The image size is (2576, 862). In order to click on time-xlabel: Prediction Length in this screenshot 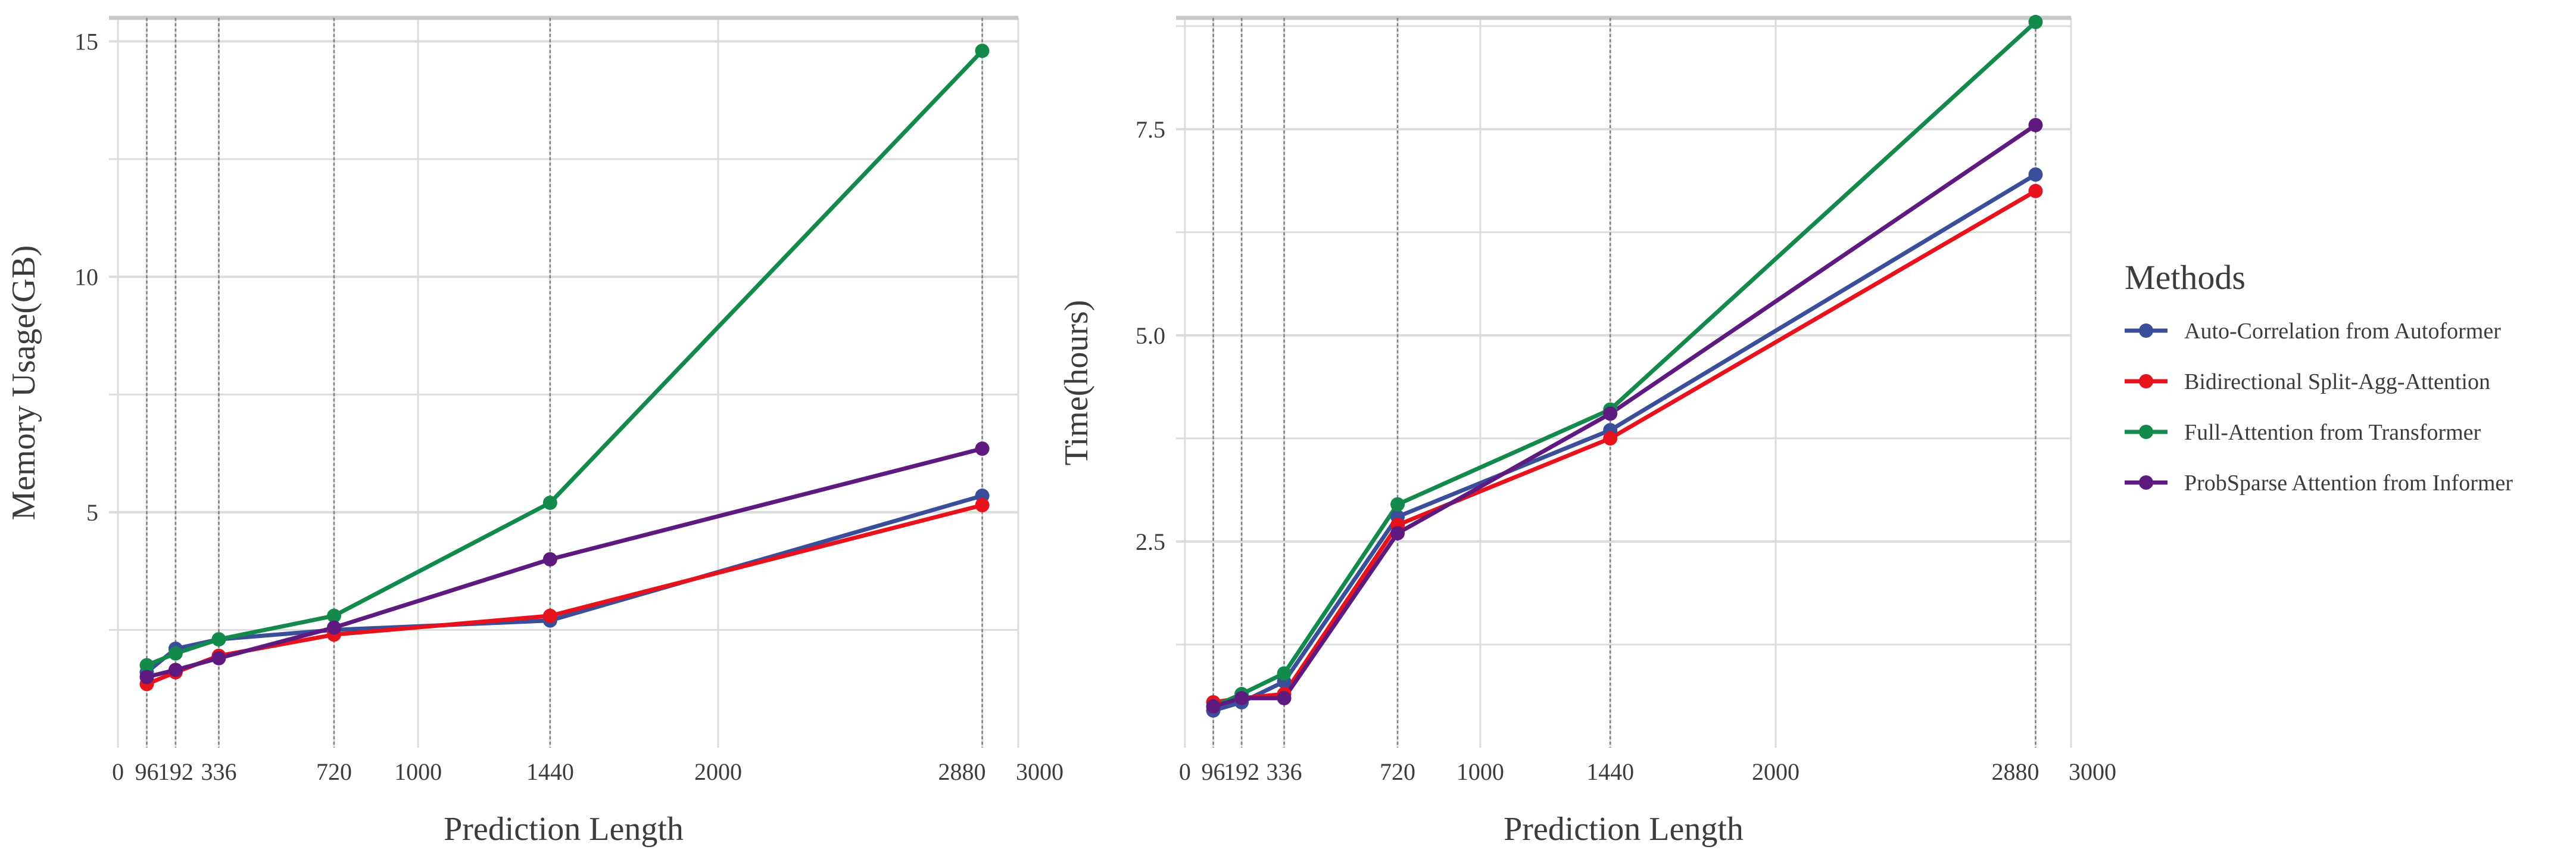, I will do `click(1624, 829)`.